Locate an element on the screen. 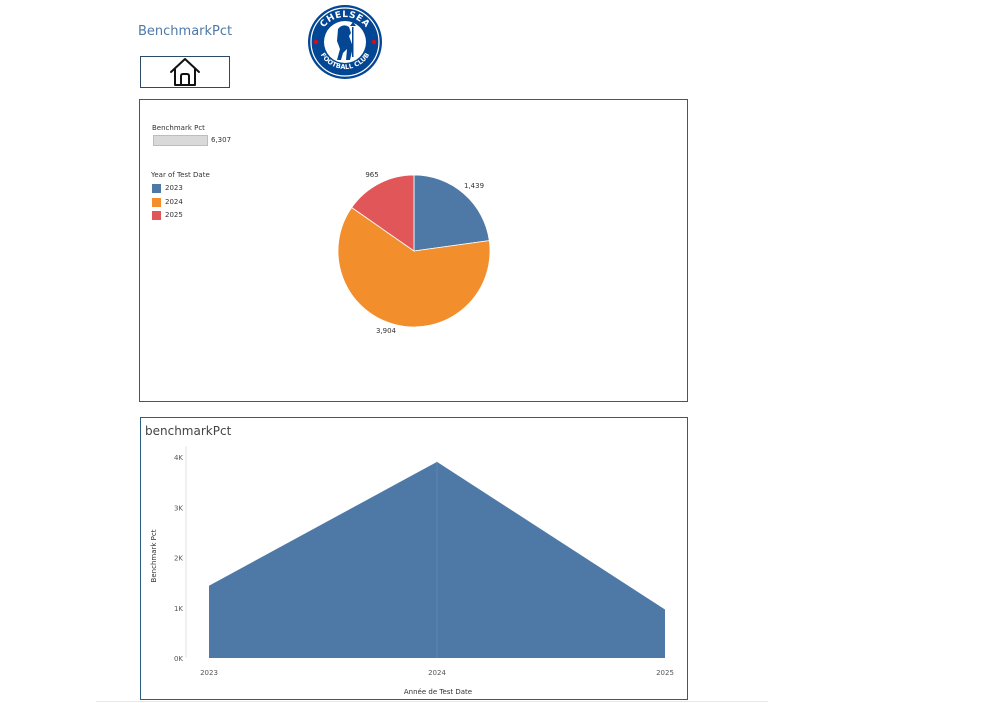 This screenshot has width=982, height=703. home-icon is located at coordinates (185, 72).